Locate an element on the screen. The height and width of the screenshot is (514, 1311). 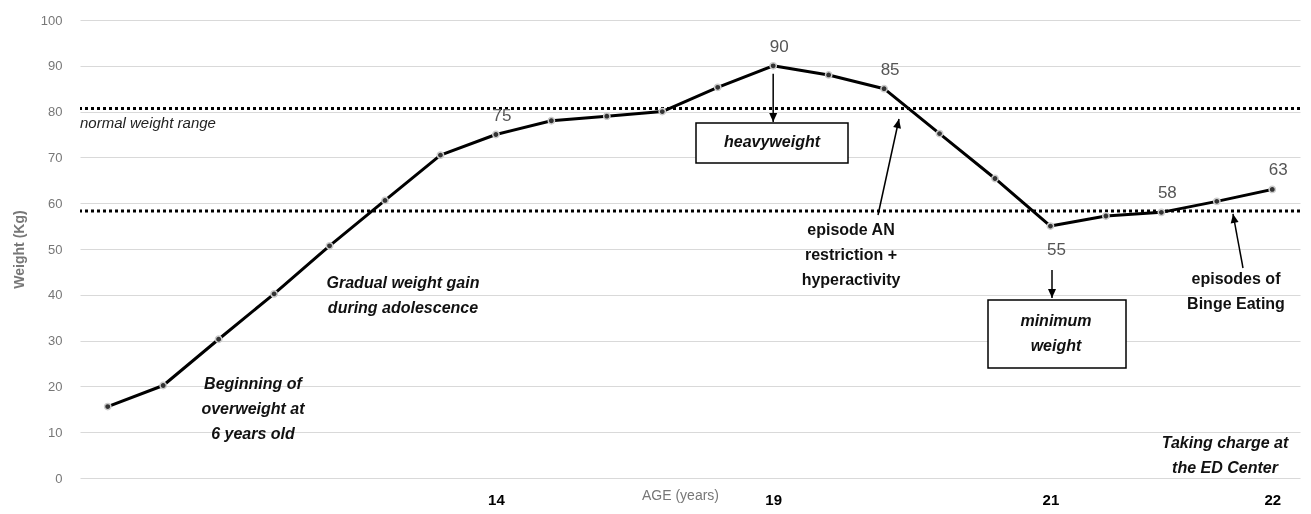
y-tick-label: 80 is located at coordinates (55, 112).